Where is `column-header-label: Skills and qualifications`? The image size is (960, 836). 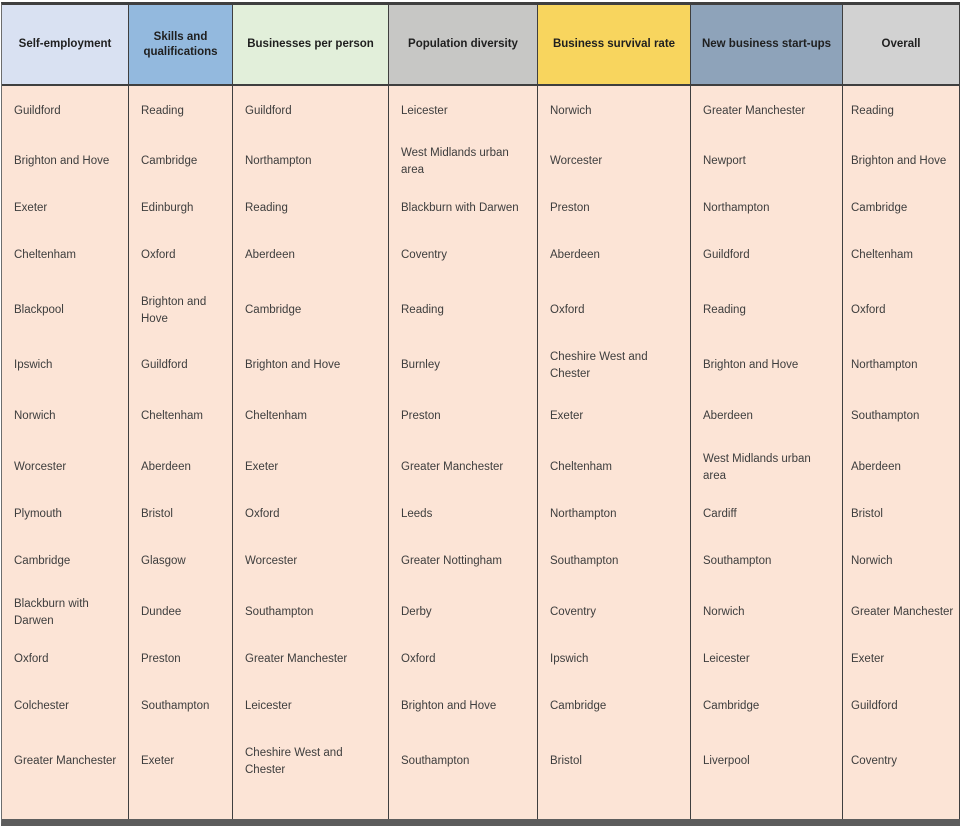 column-header-label: Skills and qualifications is located at coordinates (180, 44).